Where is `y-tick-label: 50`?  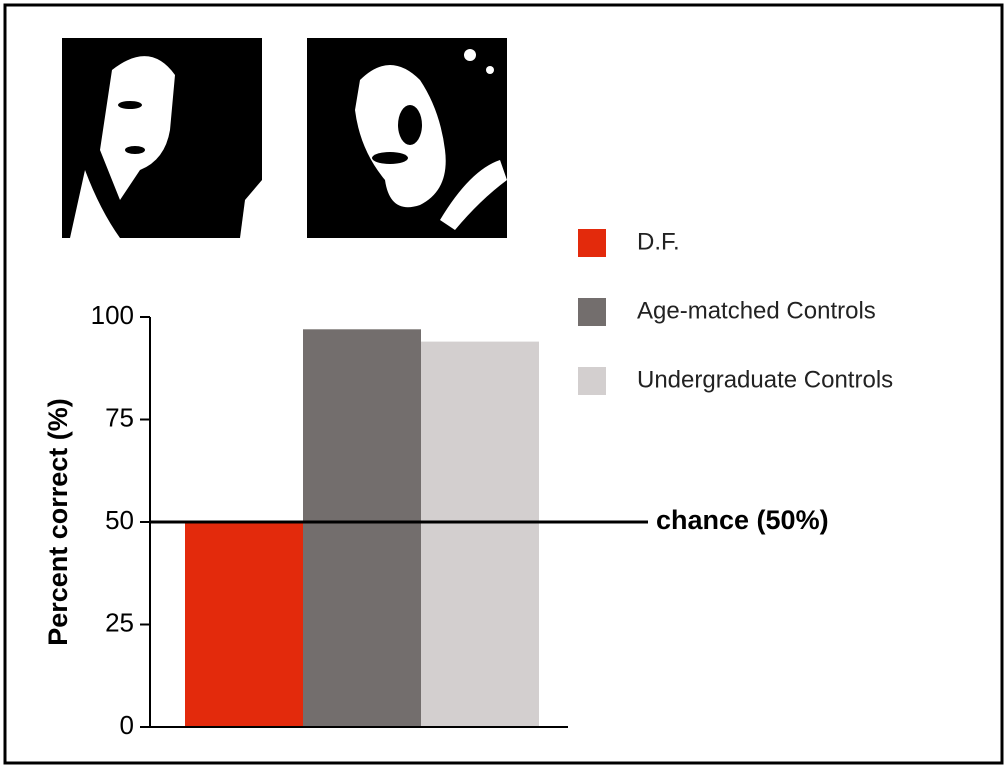
y-tick-label: 50 is located at coordinates (119, 520).